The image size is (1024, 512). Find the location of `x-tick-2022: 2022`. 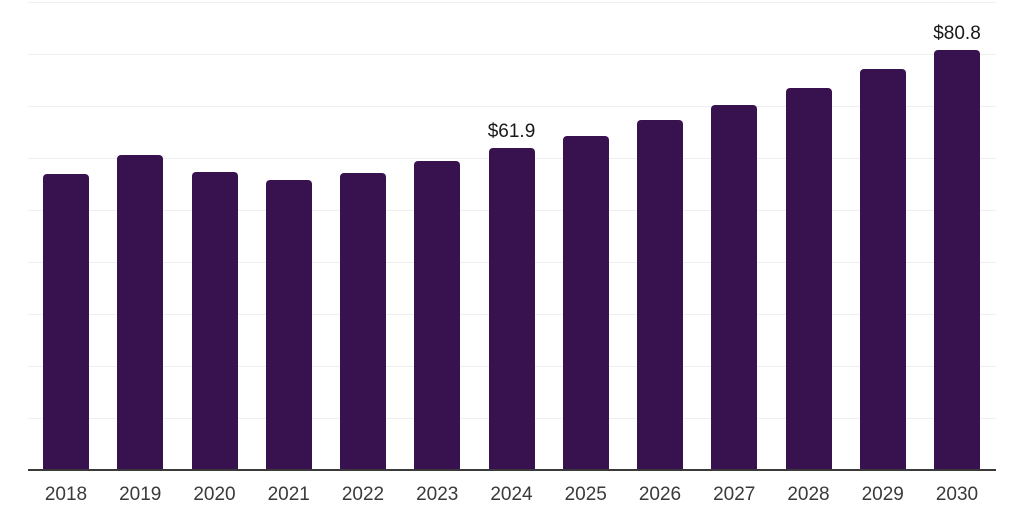

x-tick-2022: 2022 is located at coordinates (363, 494).